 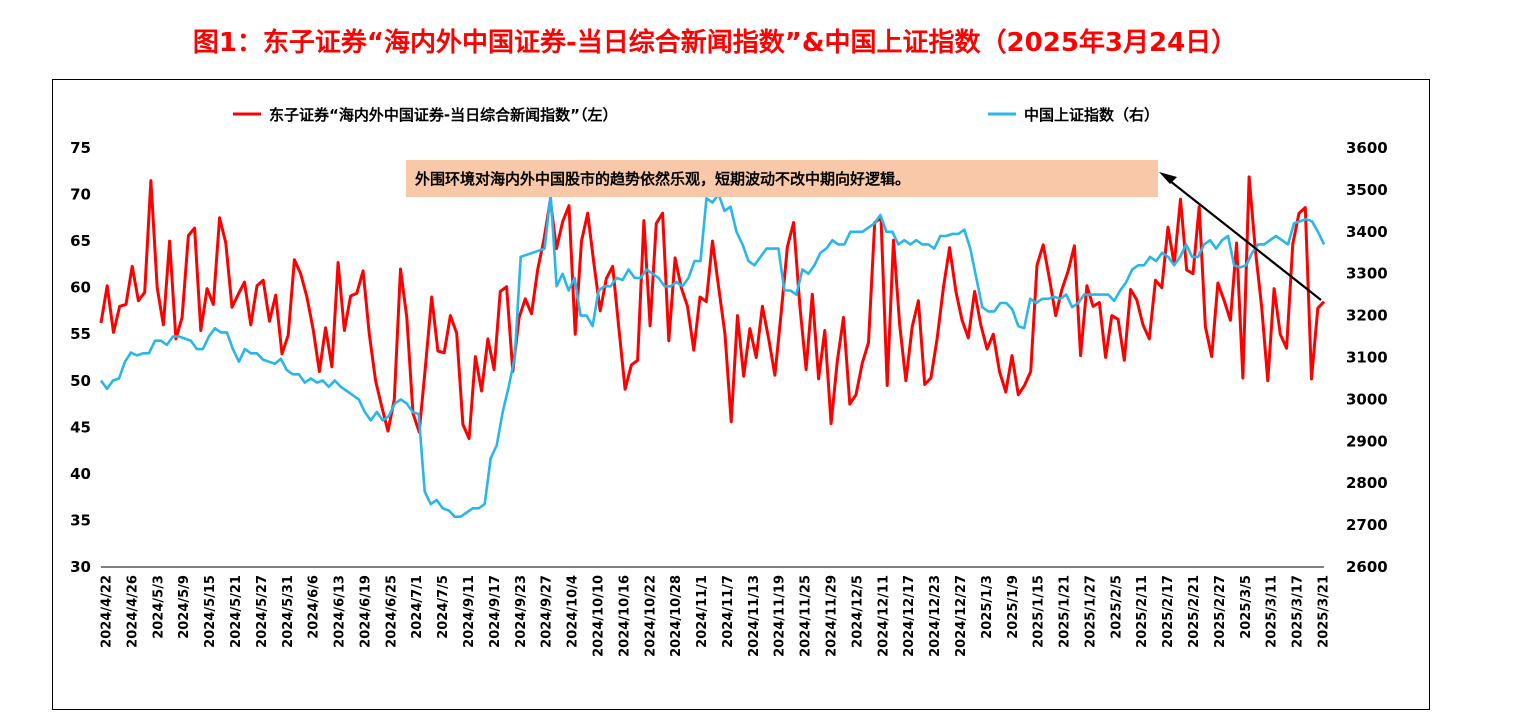 I want to click on x-tick-label: 2024/11/29, so click(x=832, y=616).